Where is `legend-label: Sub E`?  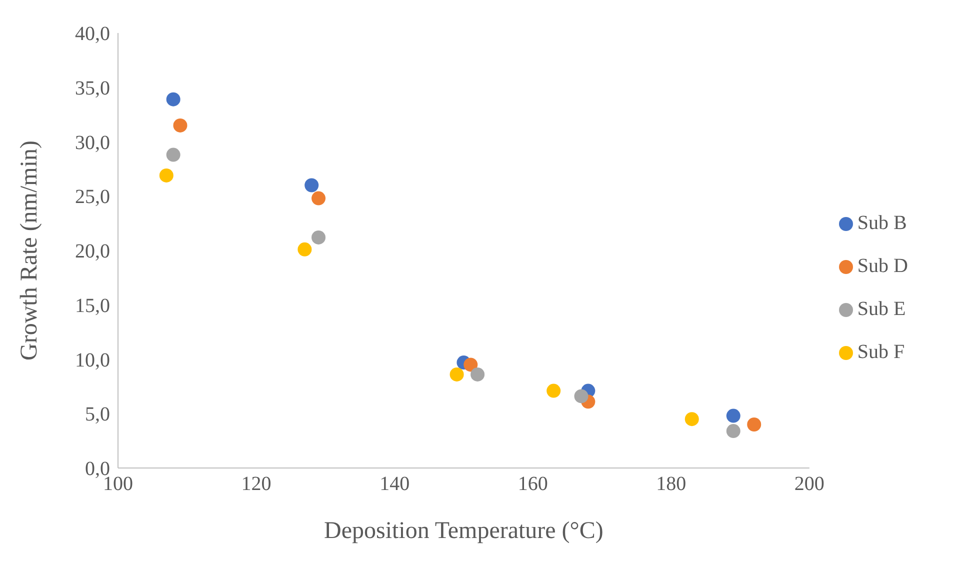
legend-label: Sub E is located at coordinates (881, 309).